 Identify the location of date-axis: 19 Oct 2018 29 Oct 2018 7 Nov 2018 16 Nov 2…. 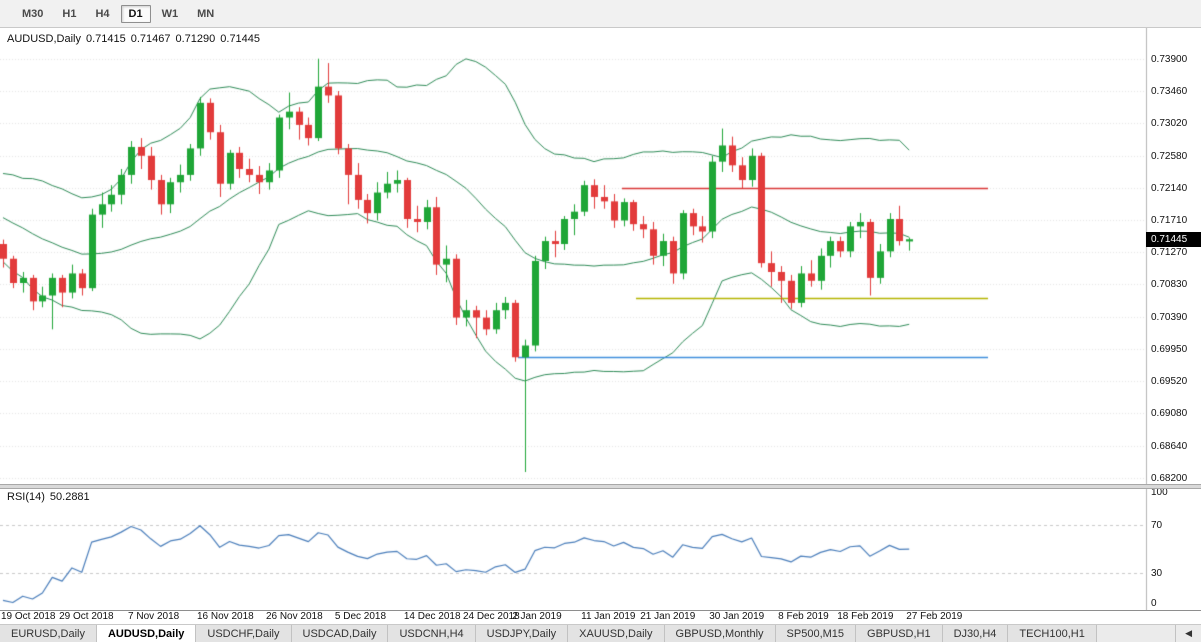
(600, 617).